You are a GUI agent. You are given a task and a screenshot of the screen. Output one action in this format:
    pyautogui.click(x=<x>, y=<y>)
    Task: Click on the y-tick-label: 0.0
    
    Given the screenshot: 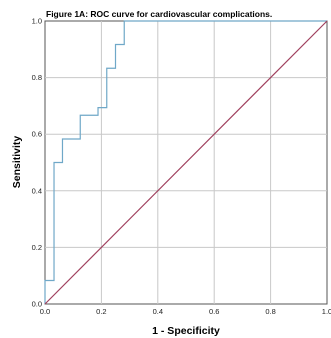 What is the action you would take?
    pyautogui.click(x=37, y=304)
    